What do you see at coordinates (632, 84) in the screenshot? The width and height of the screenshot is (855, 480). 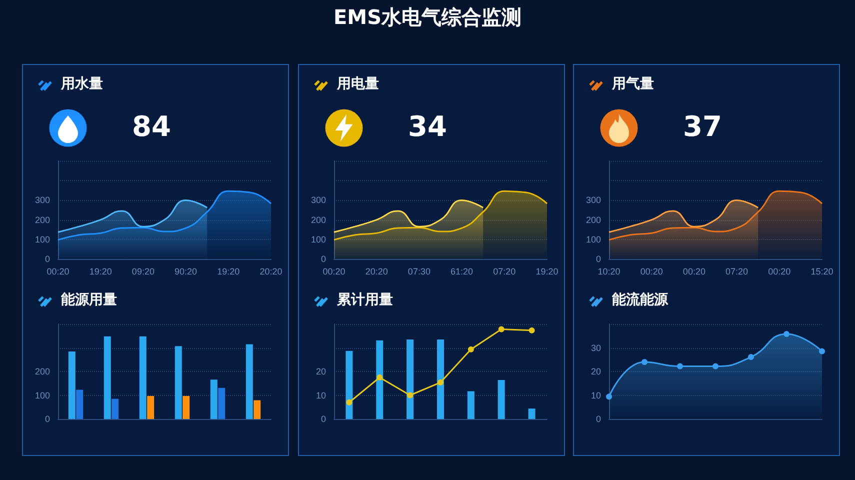 I see `chart-title: 用气量` at bounding box center [632, 84].